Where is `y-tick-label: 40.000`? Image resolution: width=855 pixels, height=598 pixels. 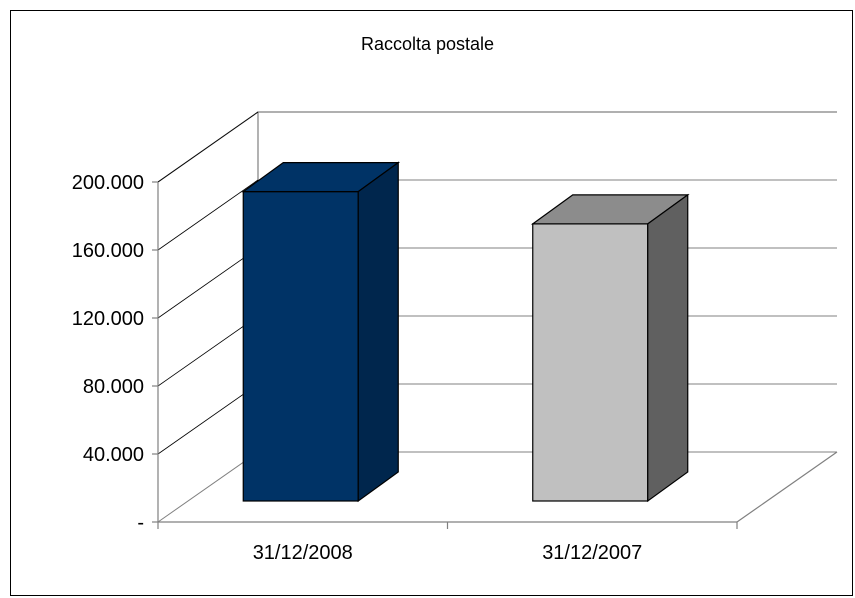
y-tick-label: 40.000 is located at coordinates (113, 455).